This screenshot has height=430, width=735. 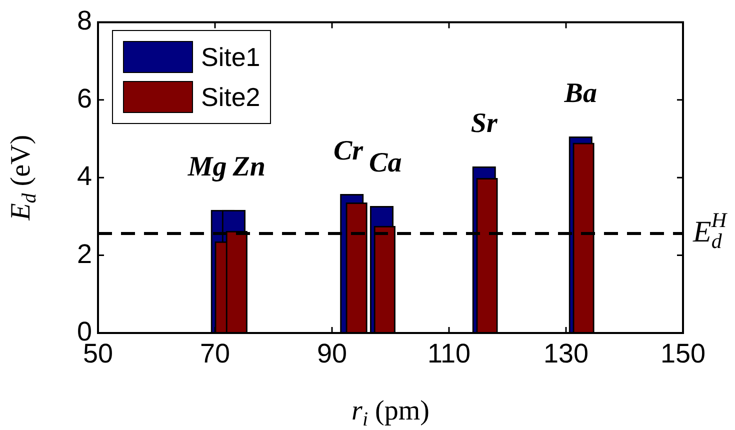 I want to click on y-tick-label: 6, so click(x=84, y=98).